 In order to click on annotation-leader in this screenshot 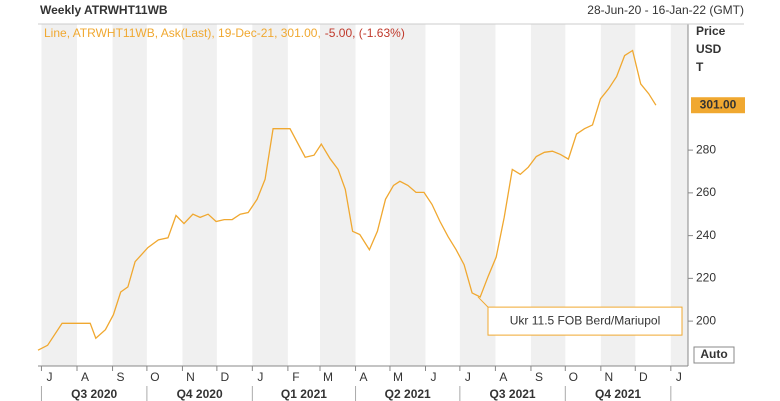, I will do `click(483, 302)`.